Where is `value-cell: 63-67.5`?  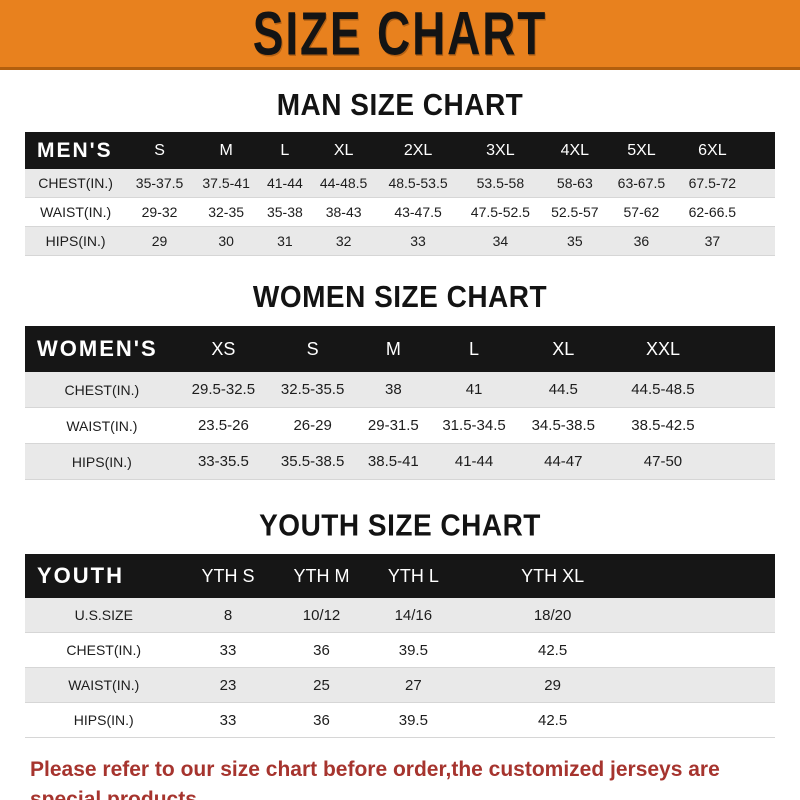 value-cell: 63-67.5 is located at coordinates (641, 183).